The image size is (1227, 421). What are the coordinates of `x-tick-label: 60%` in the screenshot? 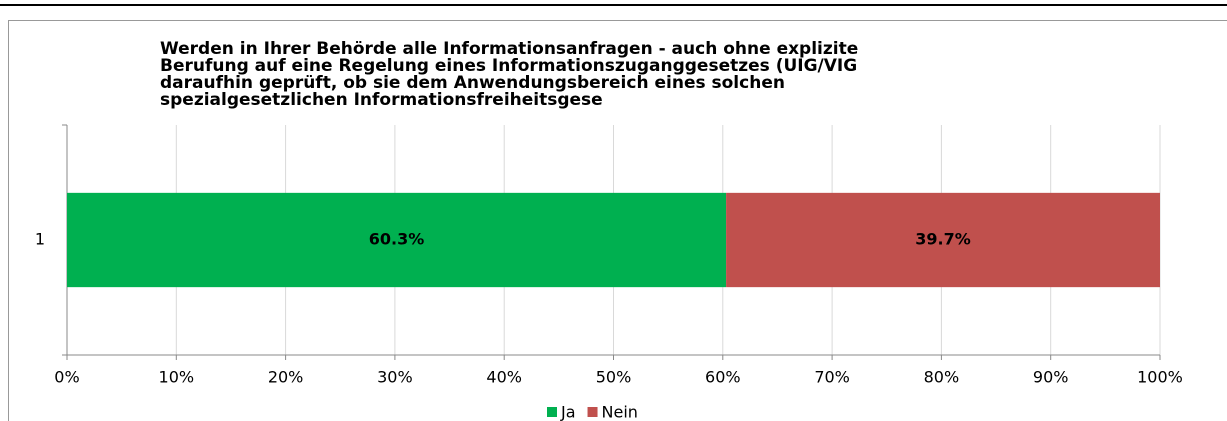 It's located at (723, 377).